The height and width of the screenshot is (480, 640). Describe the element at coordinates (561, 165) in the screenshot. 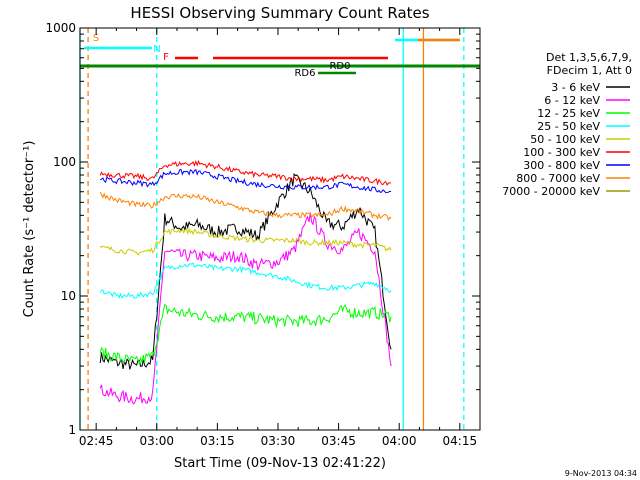

I see `legend-label-6: 300 - 800 keV` at that location.